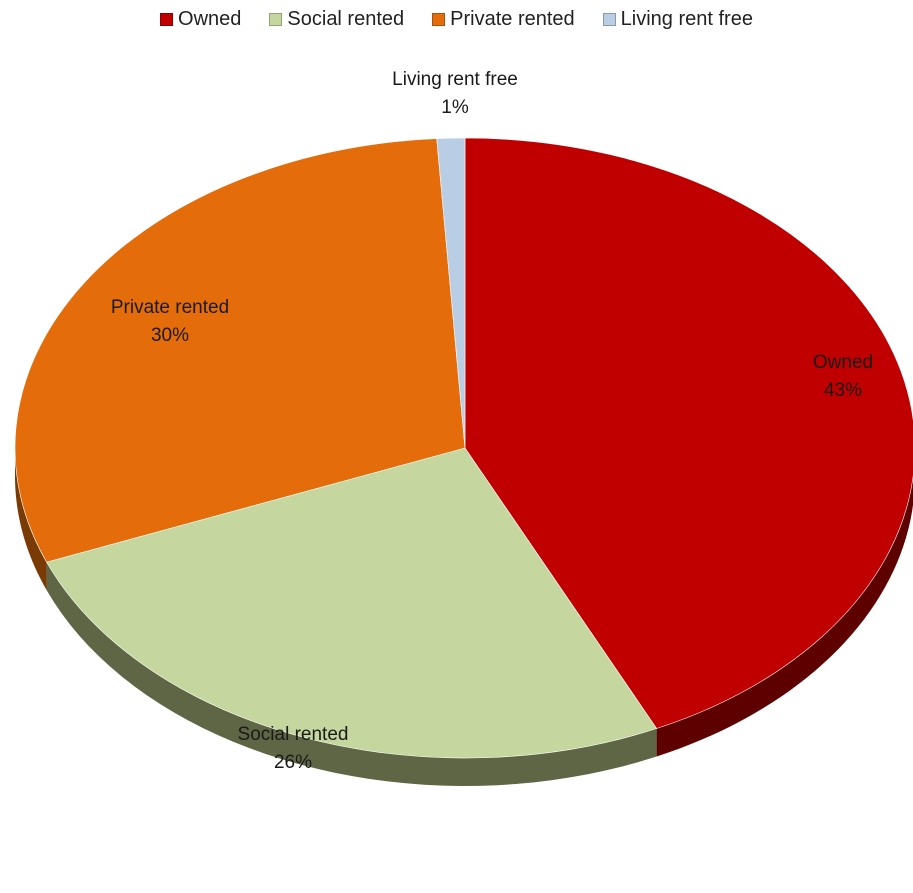 The width and height of the screenshot is (913, 893). I want to click on legend-label-social-rented: Social rented, so click(346, 18).